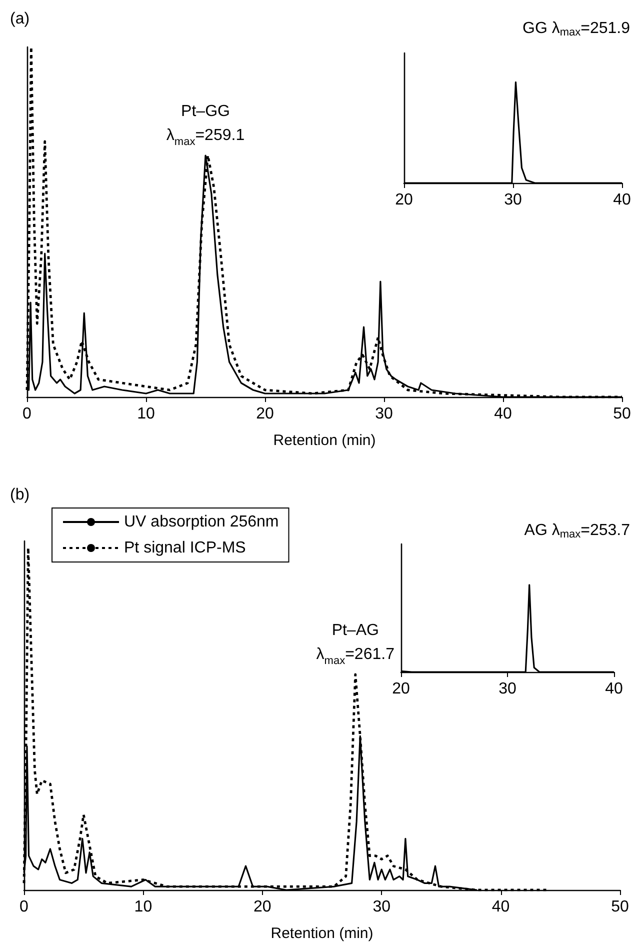 The image size is (637, 952). I want to click on chart-title: (a), so click(20, 19).